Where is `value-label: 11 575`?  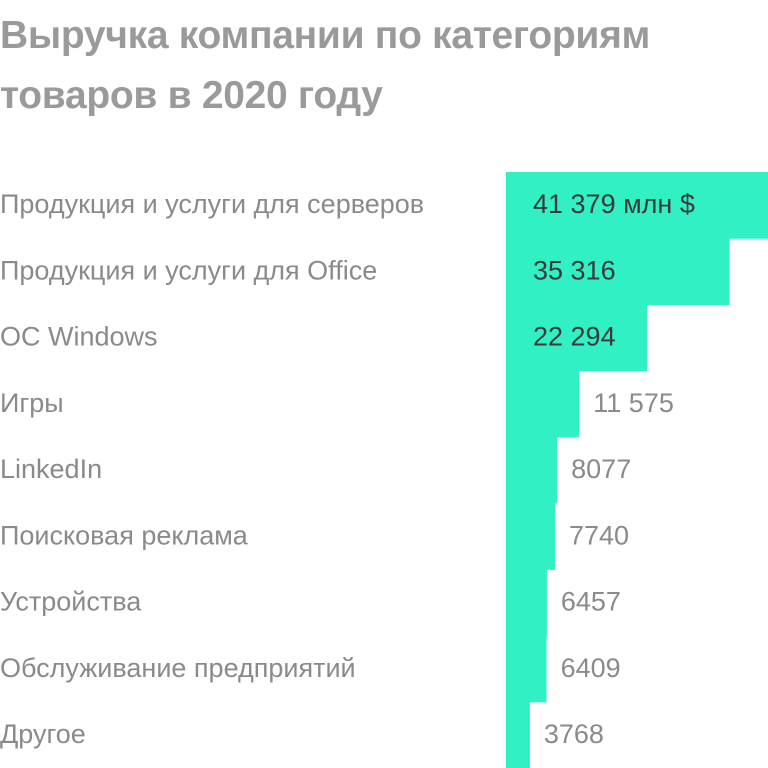 value-label: 11 575 is located at coordinates (633, 403).